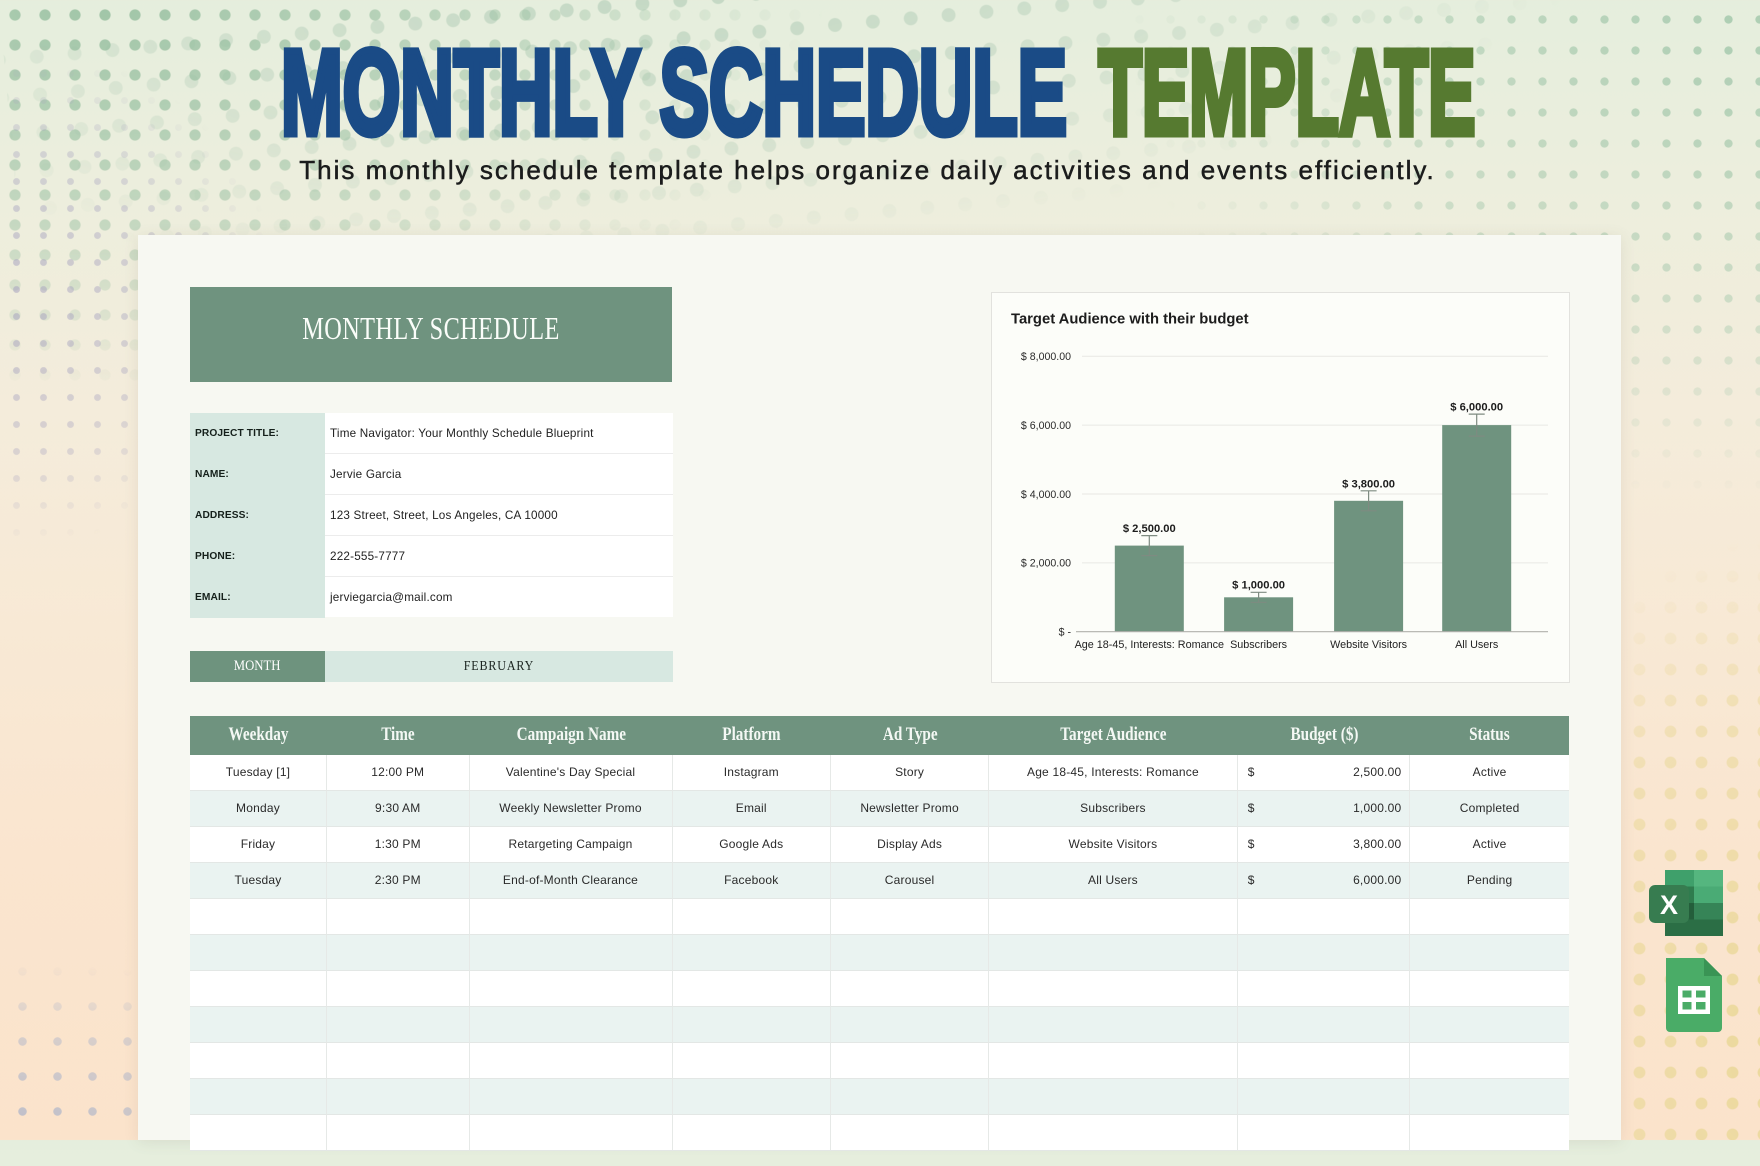 Image resolution: width=1760 pixels, height=1166 pixels. I want to click on svg-text: $ 8,000.00, so click(1046, 357).